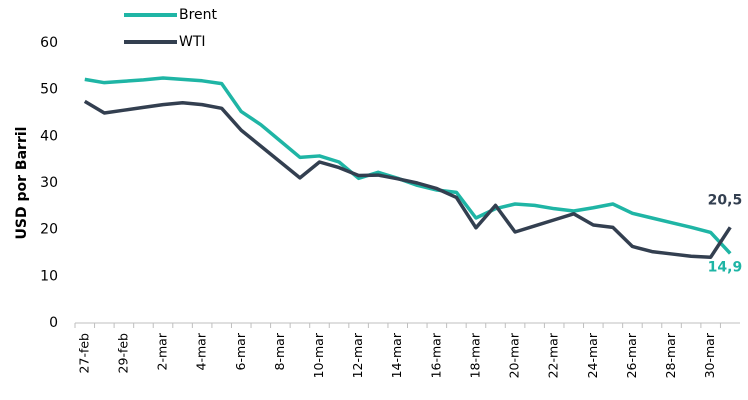 The height and width of the screenshot is (400, 748). Describe the element at coordinates (279, 351) in the screenshot. I see `x-tick-label: 8-mar` at that location.